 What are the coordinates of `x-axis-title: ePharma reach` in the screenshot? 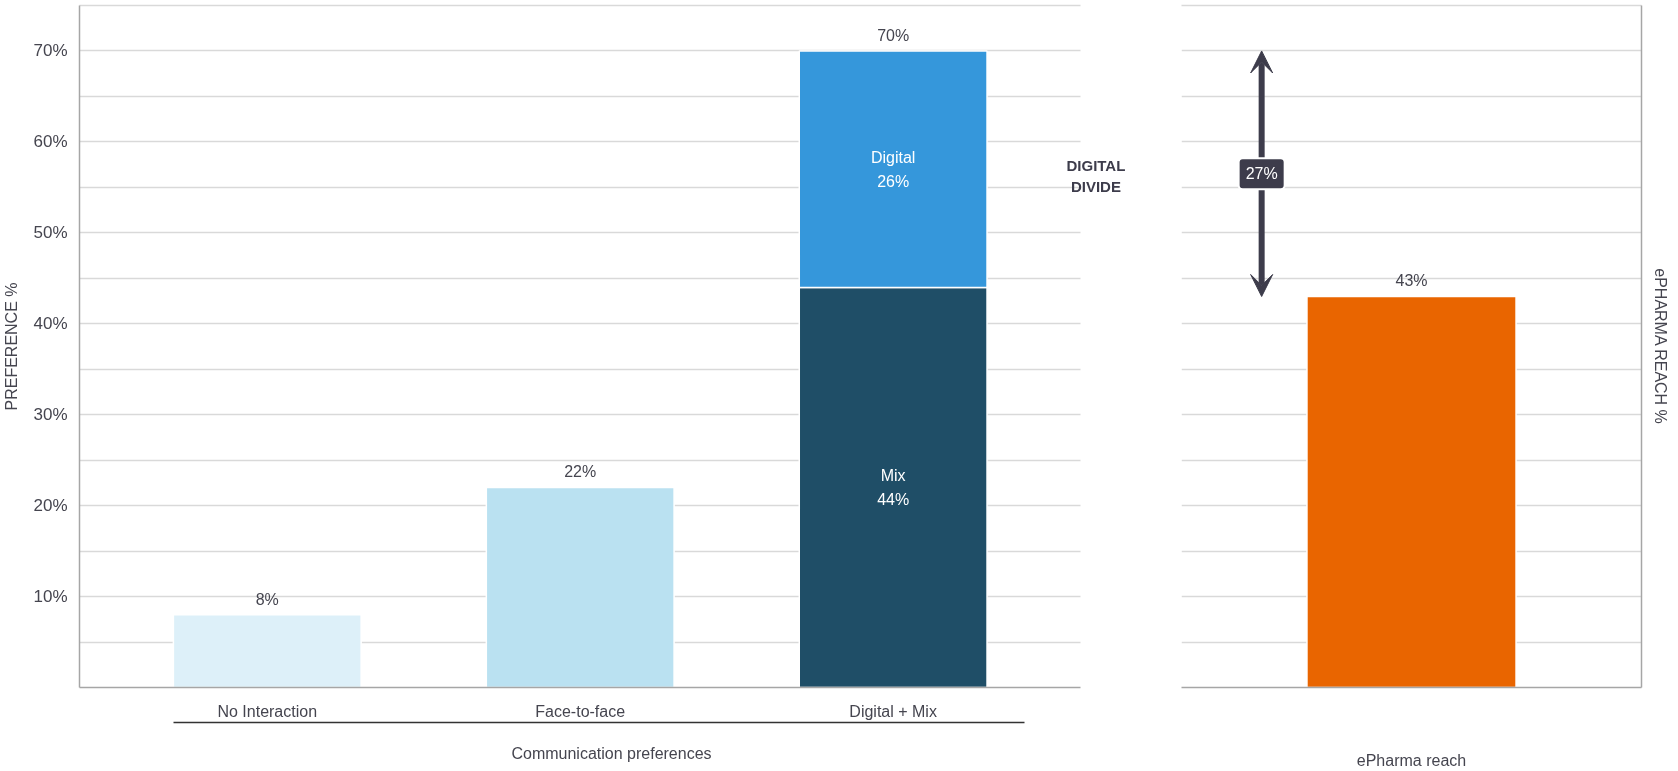 It's located at (1411, 760).